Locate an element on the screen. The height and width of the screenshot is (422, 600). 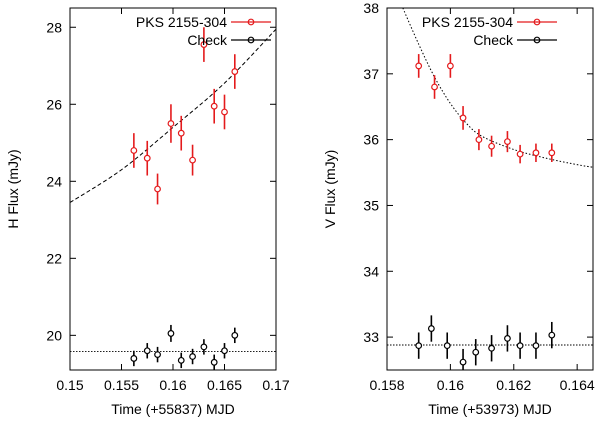
y-axis-label: H Flux (mJy) is located at coordinates (13, 188).